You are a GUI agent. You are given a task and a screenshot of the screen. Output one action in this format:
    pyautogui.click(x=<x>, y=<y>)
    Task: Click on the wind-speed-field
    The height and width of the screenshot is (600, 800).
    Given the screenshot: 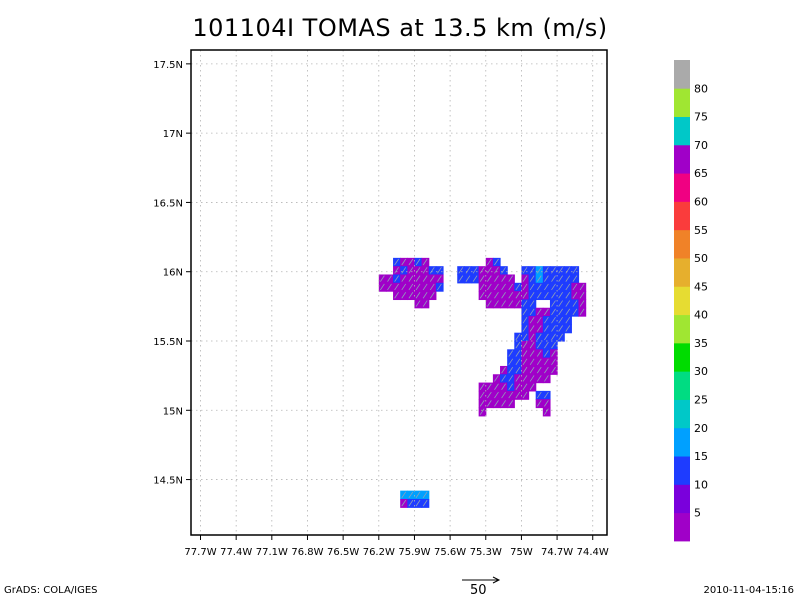 What is the action you would take?
    pyautogui.click(x=482, y=382)
    